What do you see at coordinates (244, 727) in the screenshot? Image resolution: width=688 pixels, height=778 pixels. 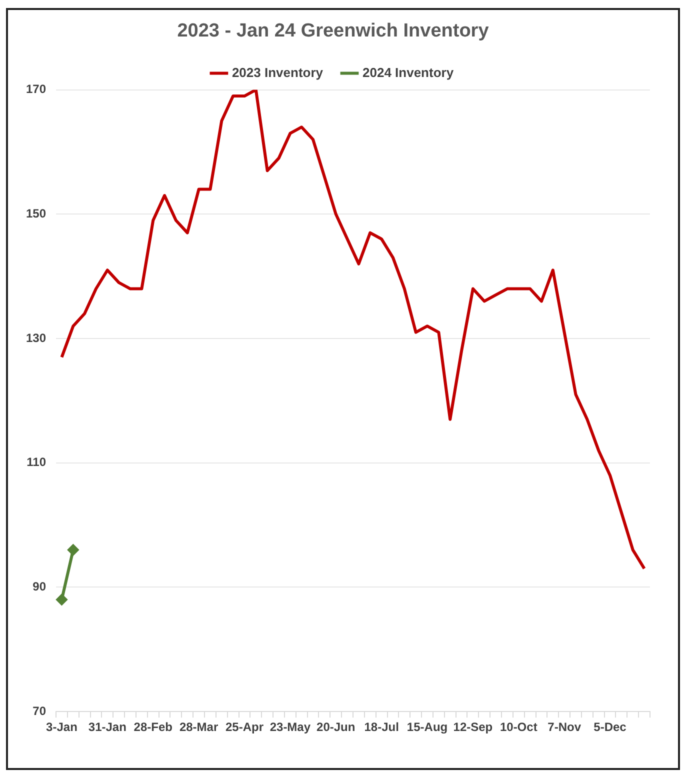 I see `x-tick-label: 25-Apr` at bounding box center [244, 727].